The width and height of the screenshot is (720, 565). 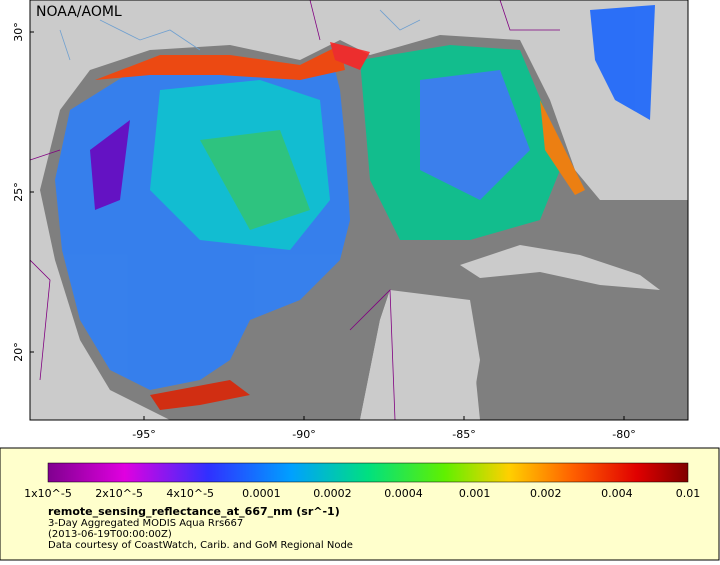 I want to click on colorbar-label: 1x10^-5, so click(x=48, y=493).